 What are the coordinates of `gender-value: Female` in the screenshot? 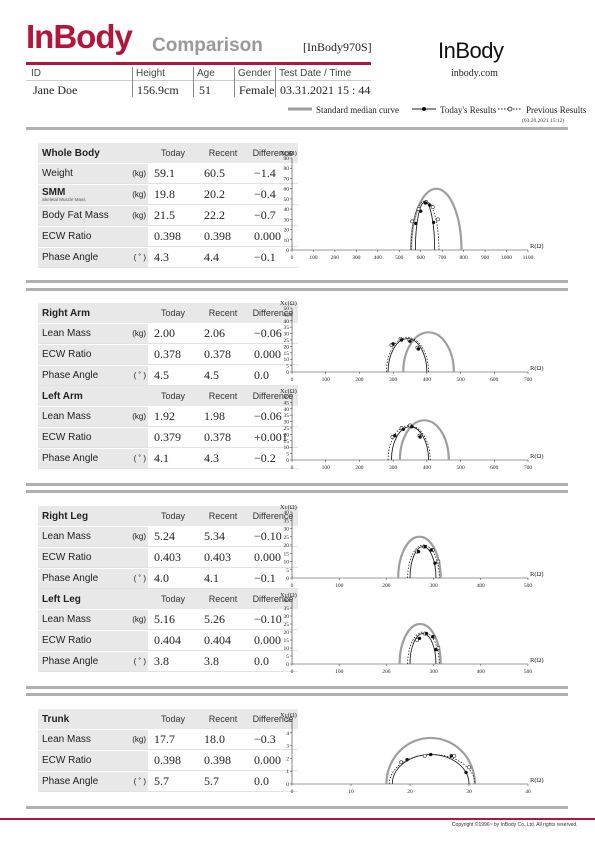 It's located at (257, 90).